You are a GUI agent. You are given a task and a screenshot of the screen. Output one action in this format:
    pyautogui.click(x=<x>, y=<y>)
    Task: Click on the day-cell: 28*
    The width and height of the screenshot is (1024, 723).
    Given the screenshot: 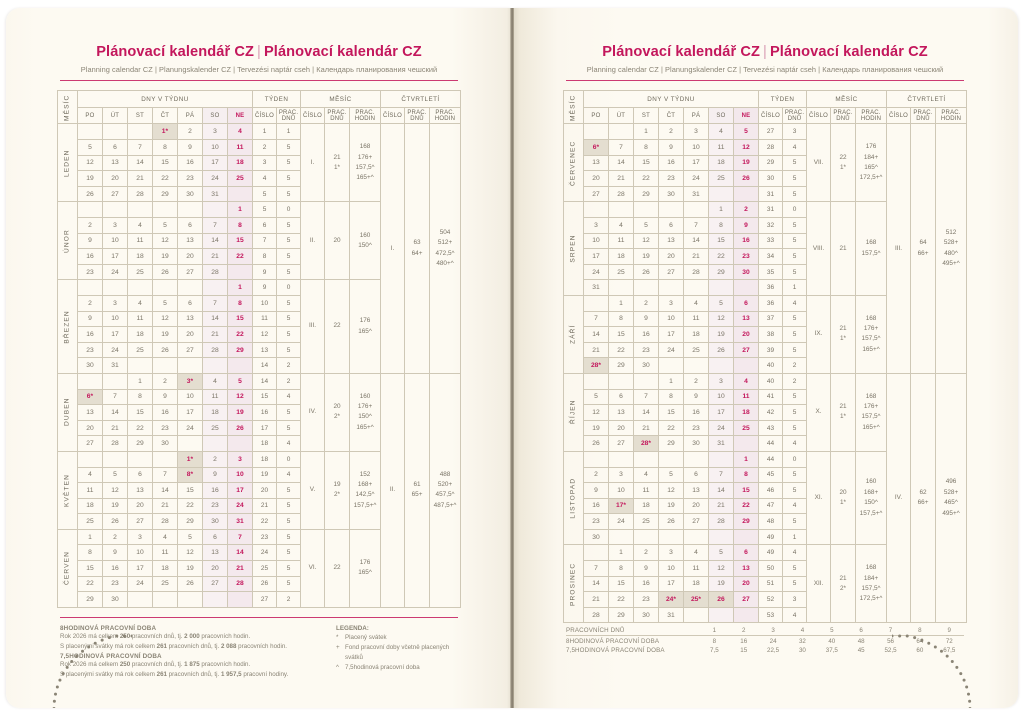 What is the action you would take?
    pyautogui.click(x=595, y=365)
    